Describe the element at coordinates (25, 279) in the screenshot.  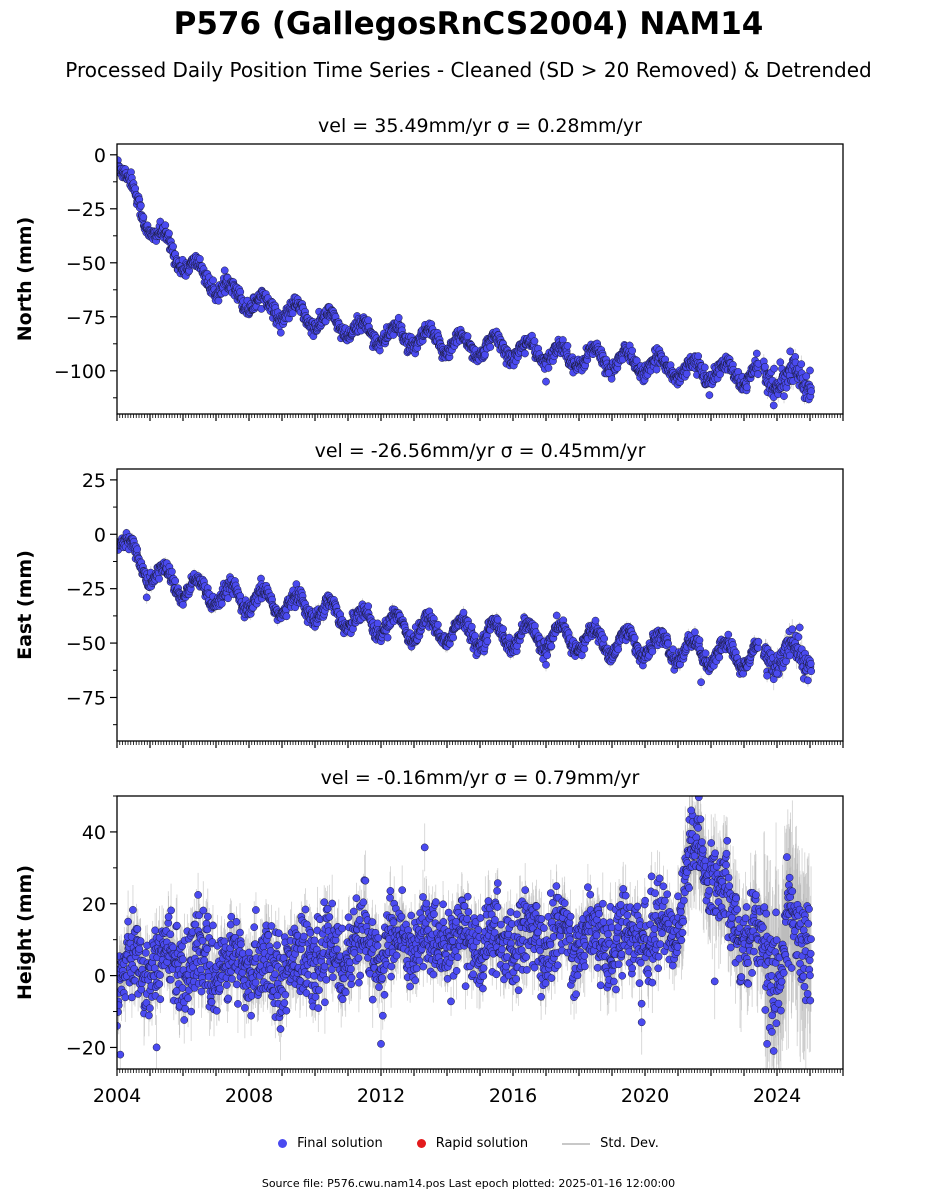
I see `y-axis-label: North (mm)` at that location.